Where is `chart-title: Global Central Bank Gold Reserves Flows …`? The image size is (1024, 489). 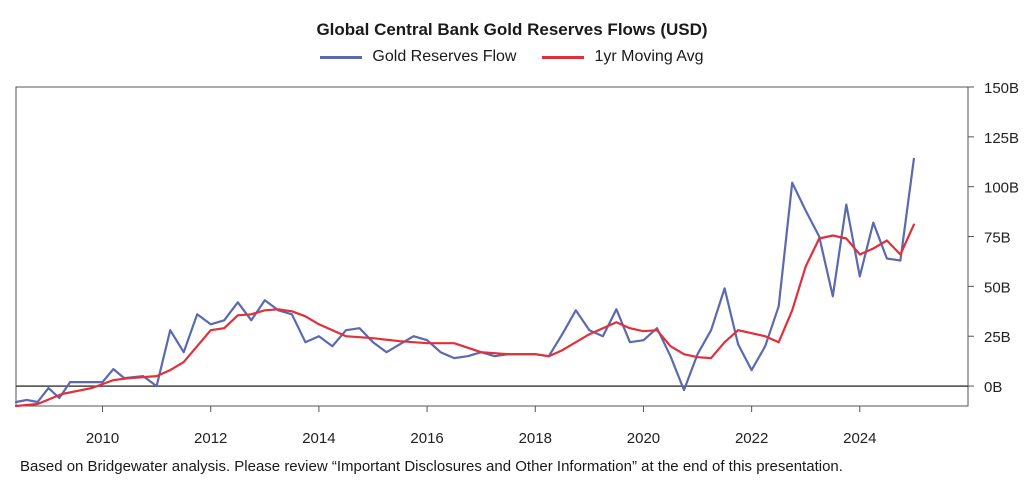
chart-title: Global Central Bank Gold Reserves Flows … is located at coordinates (512, 29).